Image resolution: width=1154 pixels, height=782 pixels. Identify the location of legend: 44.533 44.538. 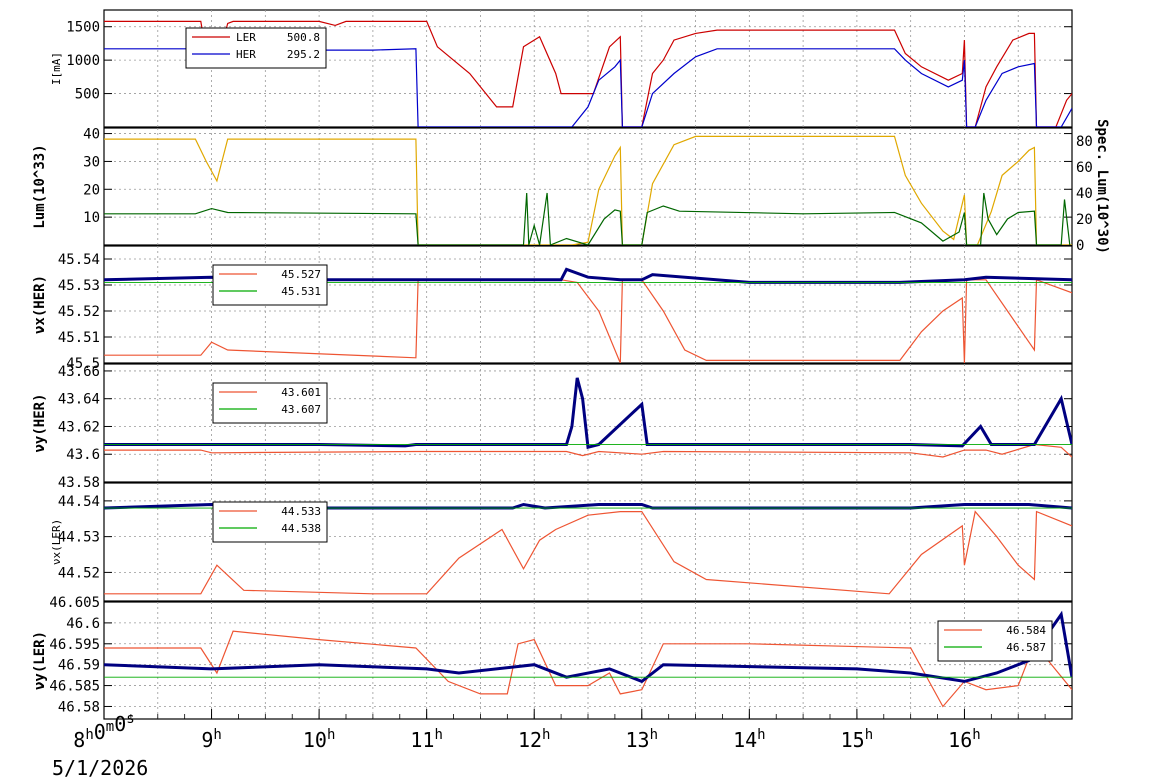
(270, 522).